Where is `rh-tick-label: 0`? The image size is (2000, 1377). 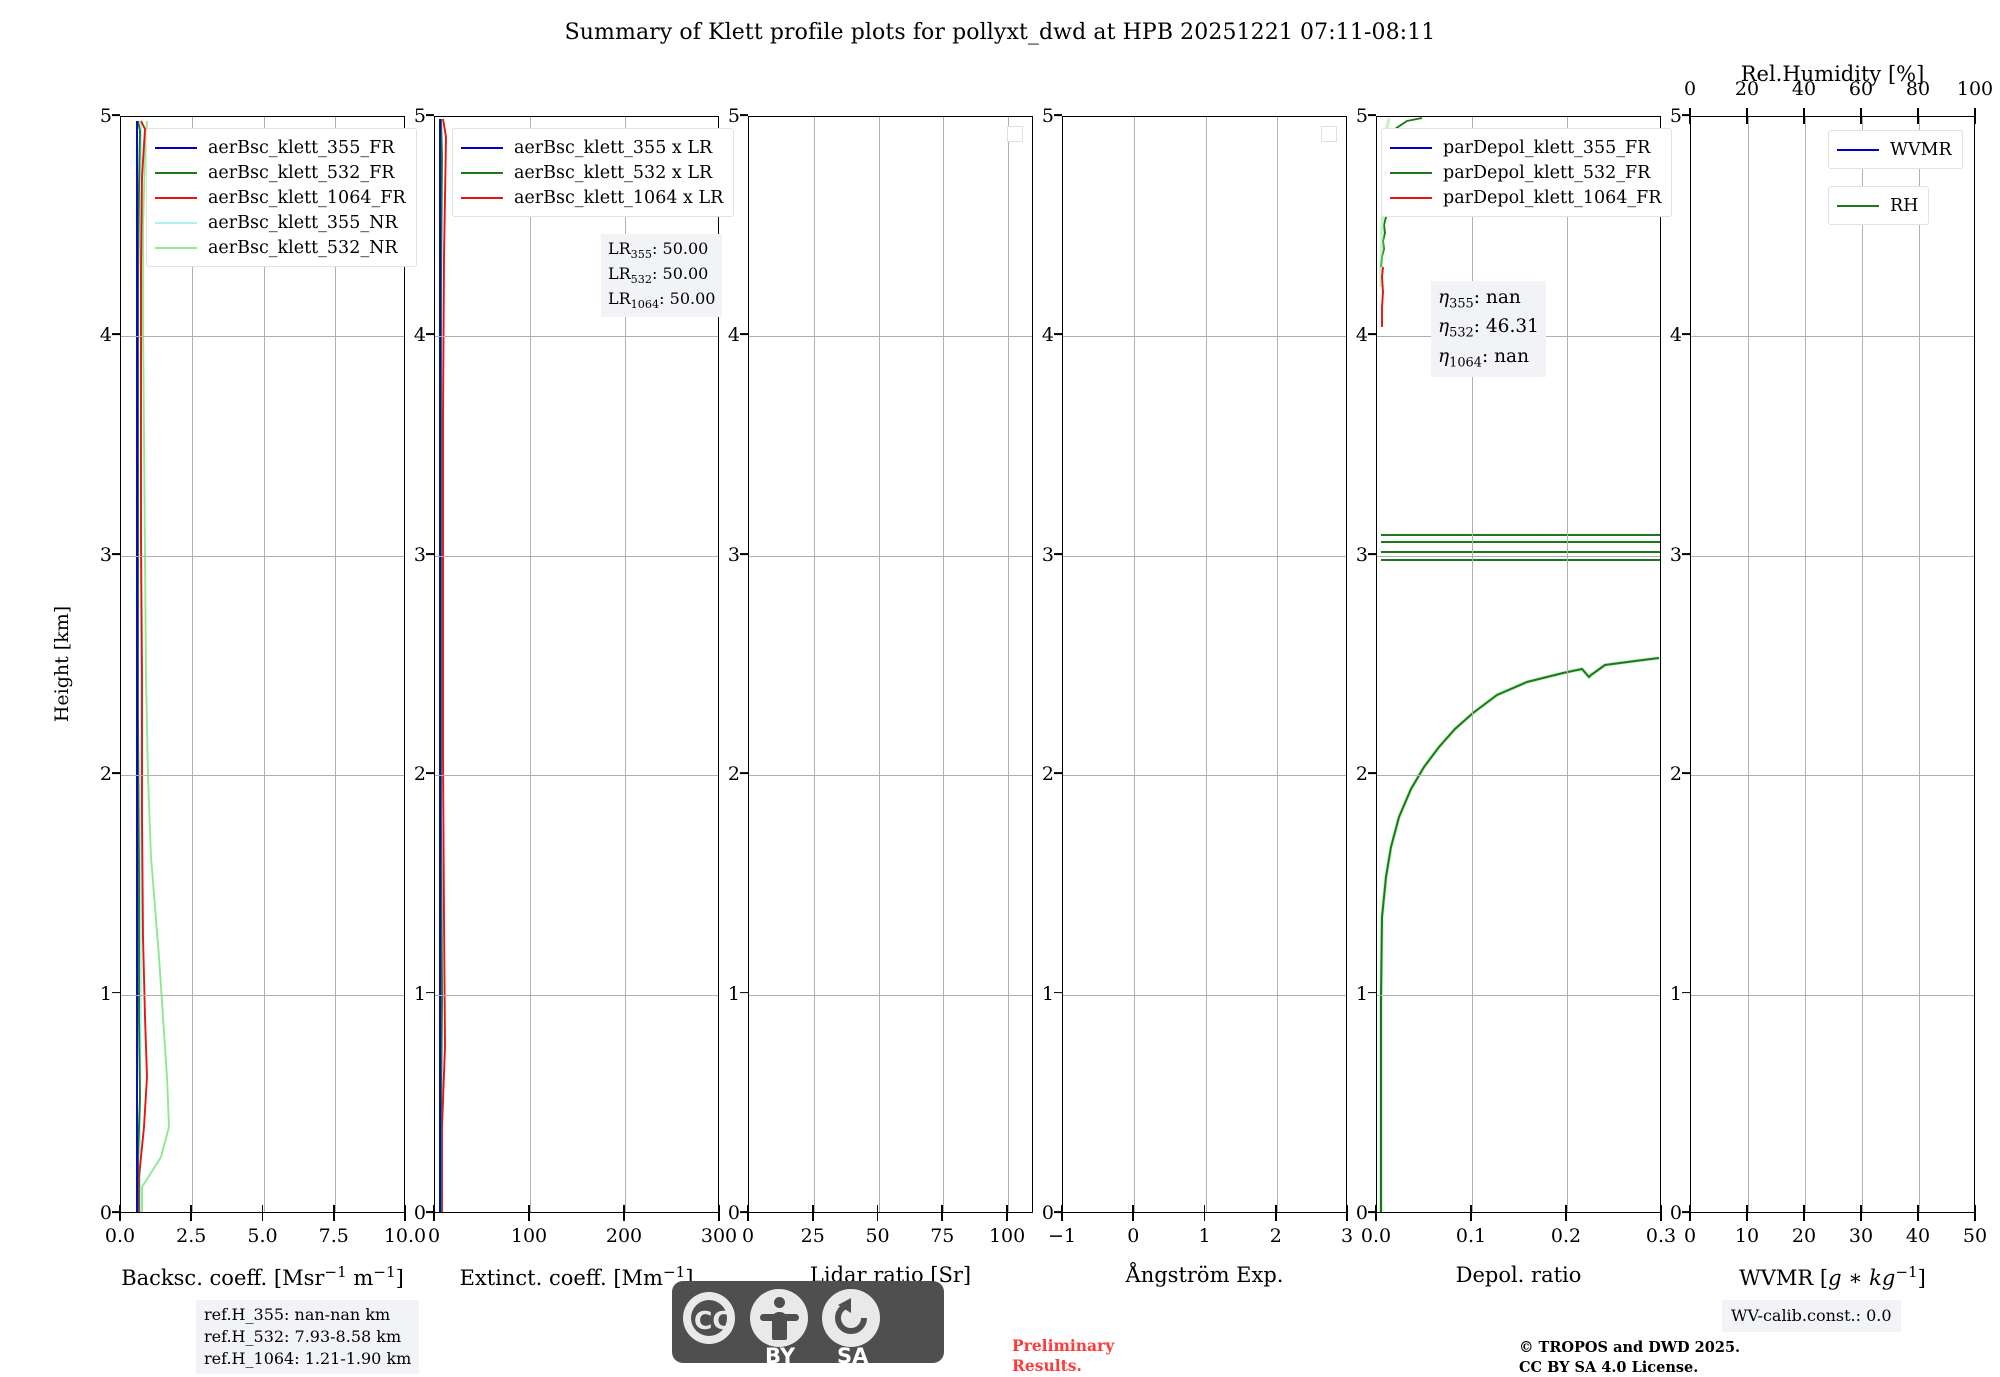
rh-tick-label: 0 is located at coordinates (1690, 89).